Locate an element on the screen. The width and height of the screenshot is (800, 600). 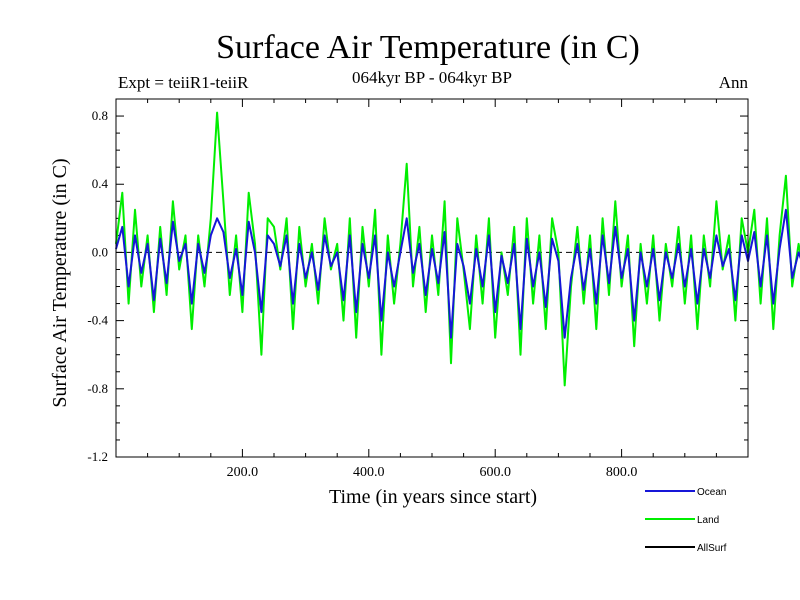
y-tick-label: 0.4 is located at coordinates (100, 183).